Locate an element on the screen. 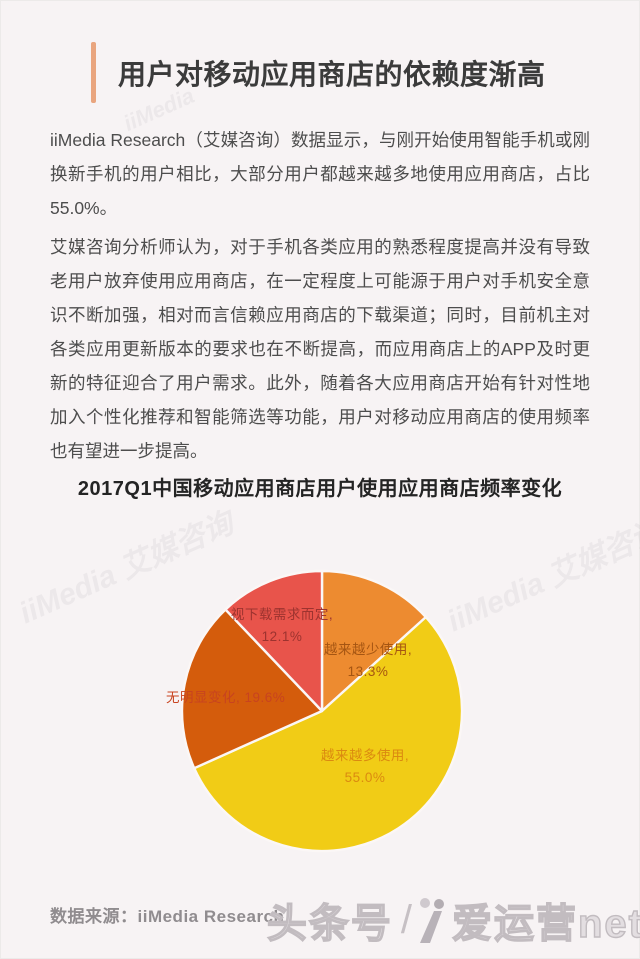  chart-title: 2017Q1中国移动应用商店用户使用应用商店频率变化 is located at coordinates (320, 489).